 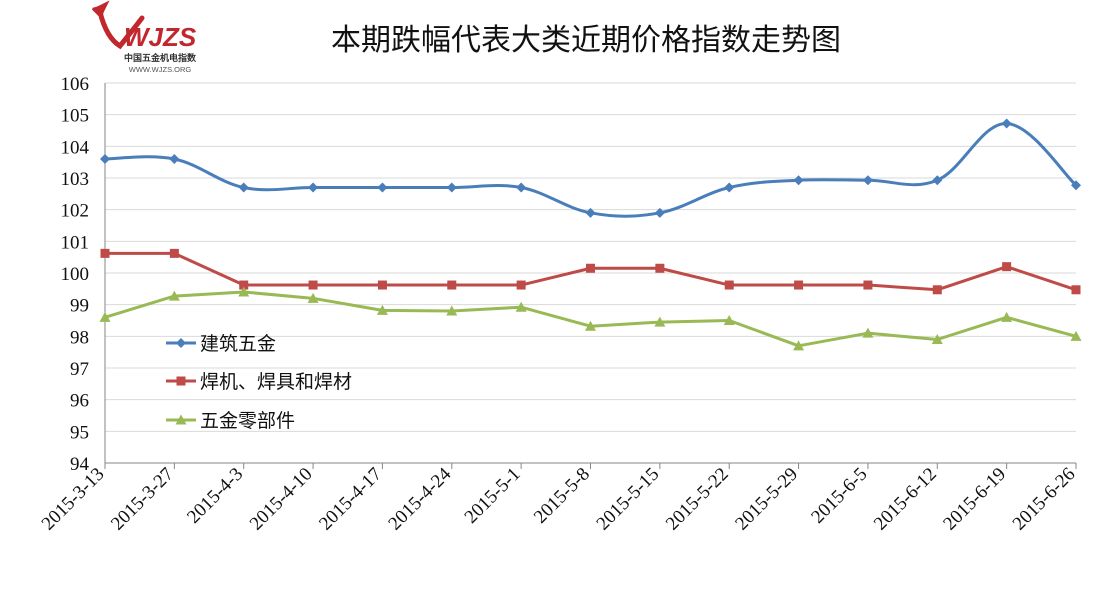 What do you see at coordinates (1044, 499) in the screenshot?
I see `x-tick-label: 2015-6-26` at bounding box center [1044, 499].